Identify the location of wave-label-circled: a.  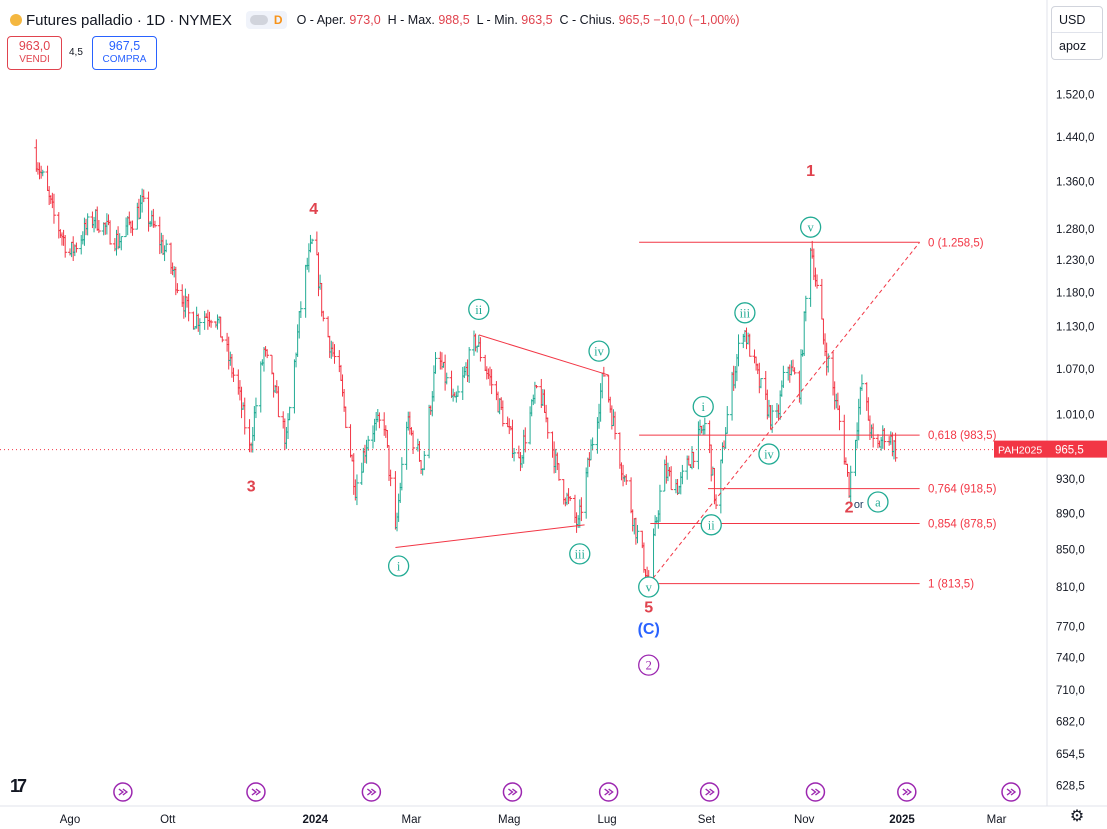
(878, 502).